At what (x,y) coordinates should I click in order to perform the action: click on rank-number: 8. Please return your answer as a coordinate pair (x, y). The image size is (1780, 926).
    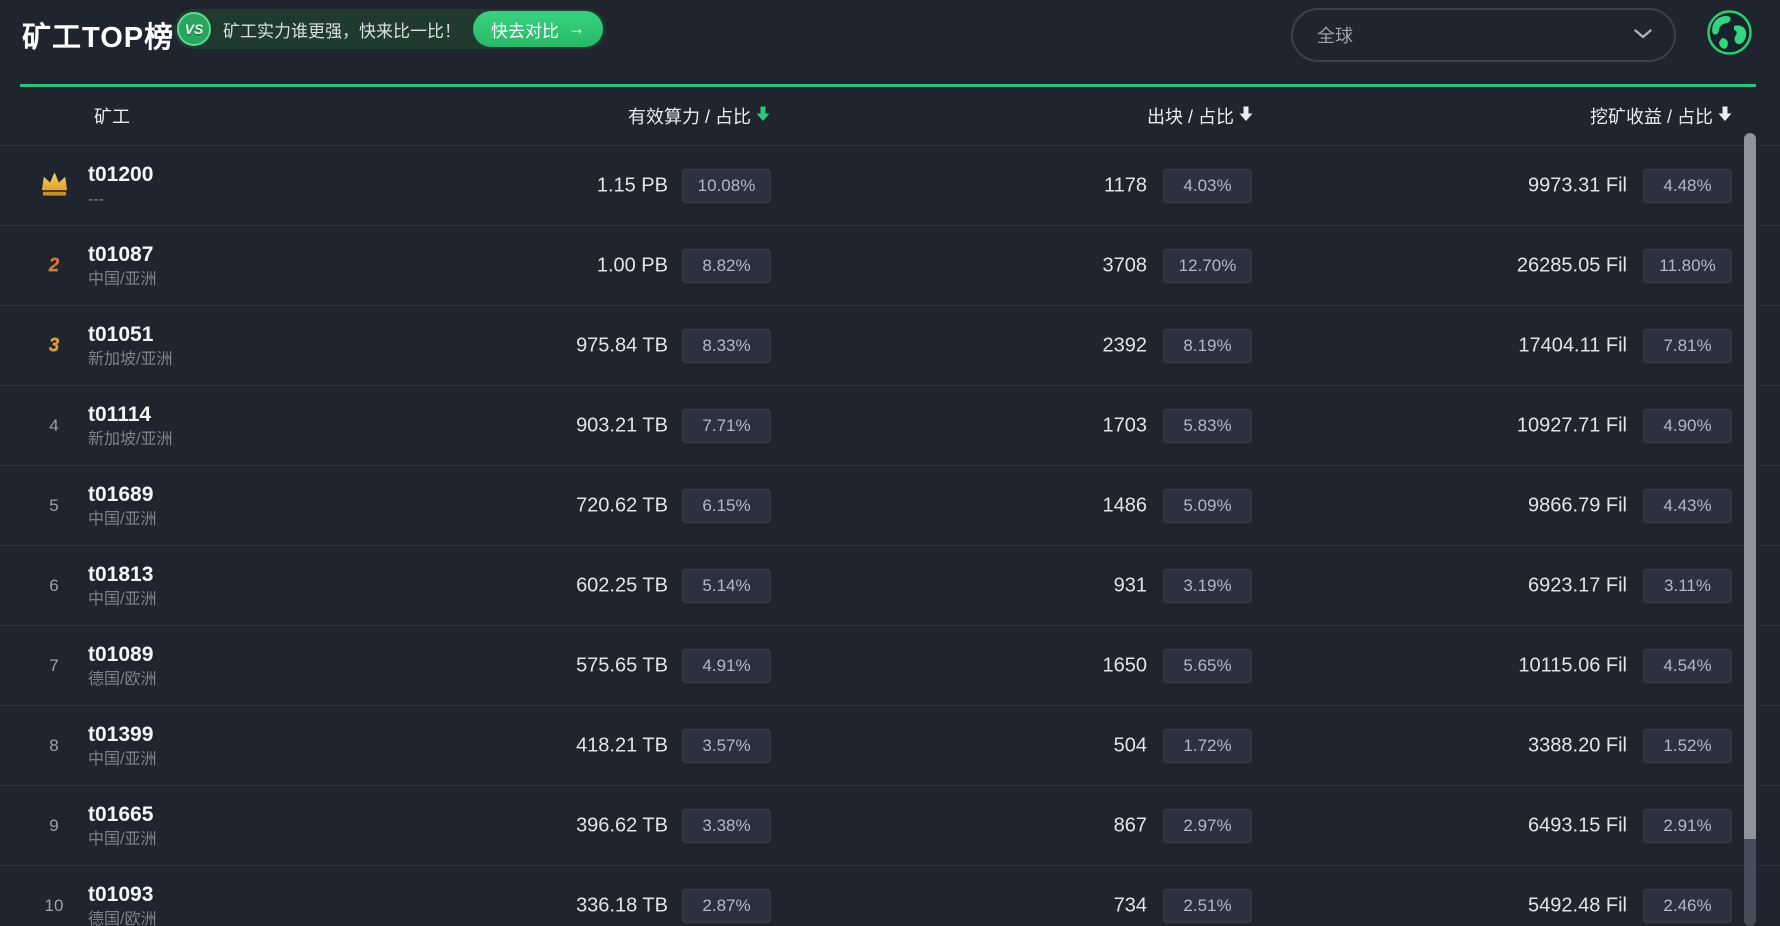
    Looking at the image, I should click on (54, 745).